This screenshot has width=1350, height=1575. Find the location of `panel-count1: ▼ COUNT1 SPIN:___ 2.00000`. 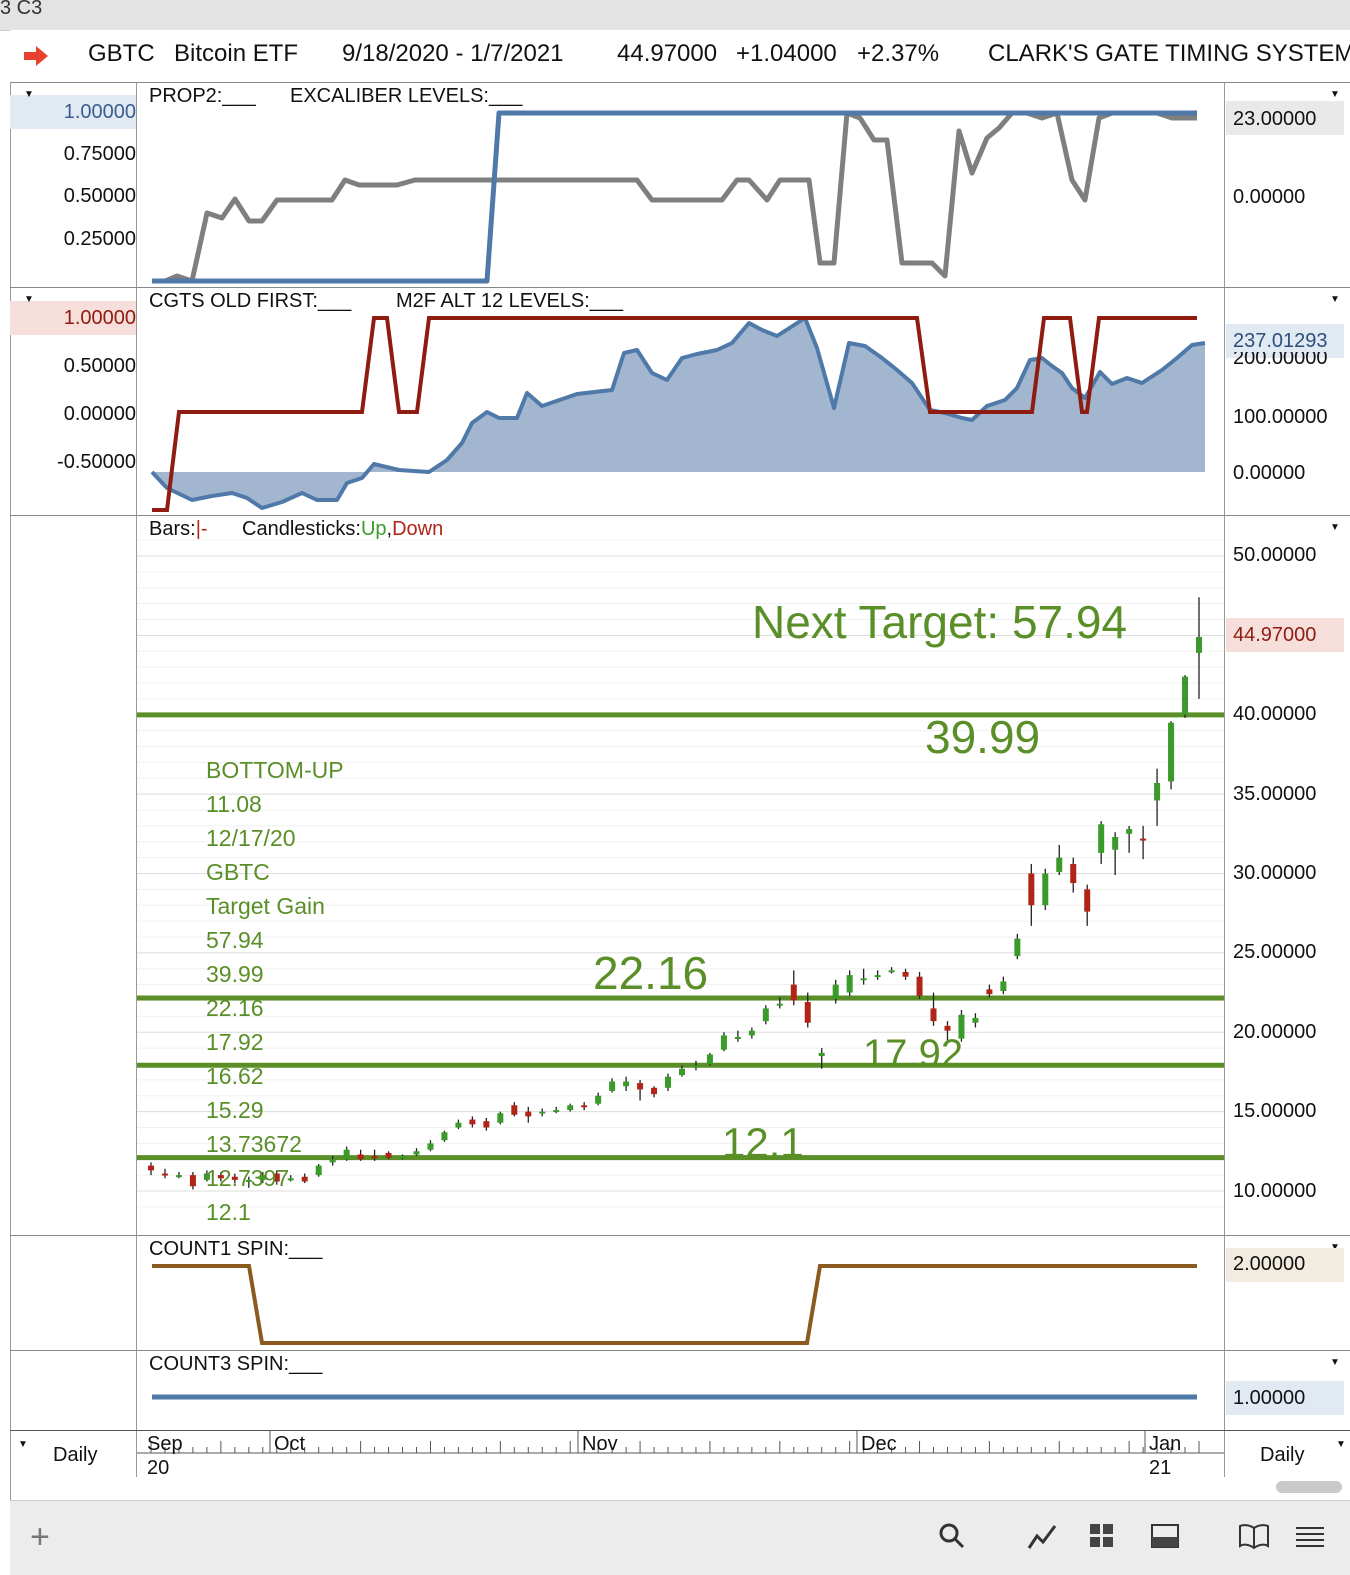

panel-count1: ▼ COUNT1 SPIN:___ 2.00000 is located at coordinates (680, 1293).